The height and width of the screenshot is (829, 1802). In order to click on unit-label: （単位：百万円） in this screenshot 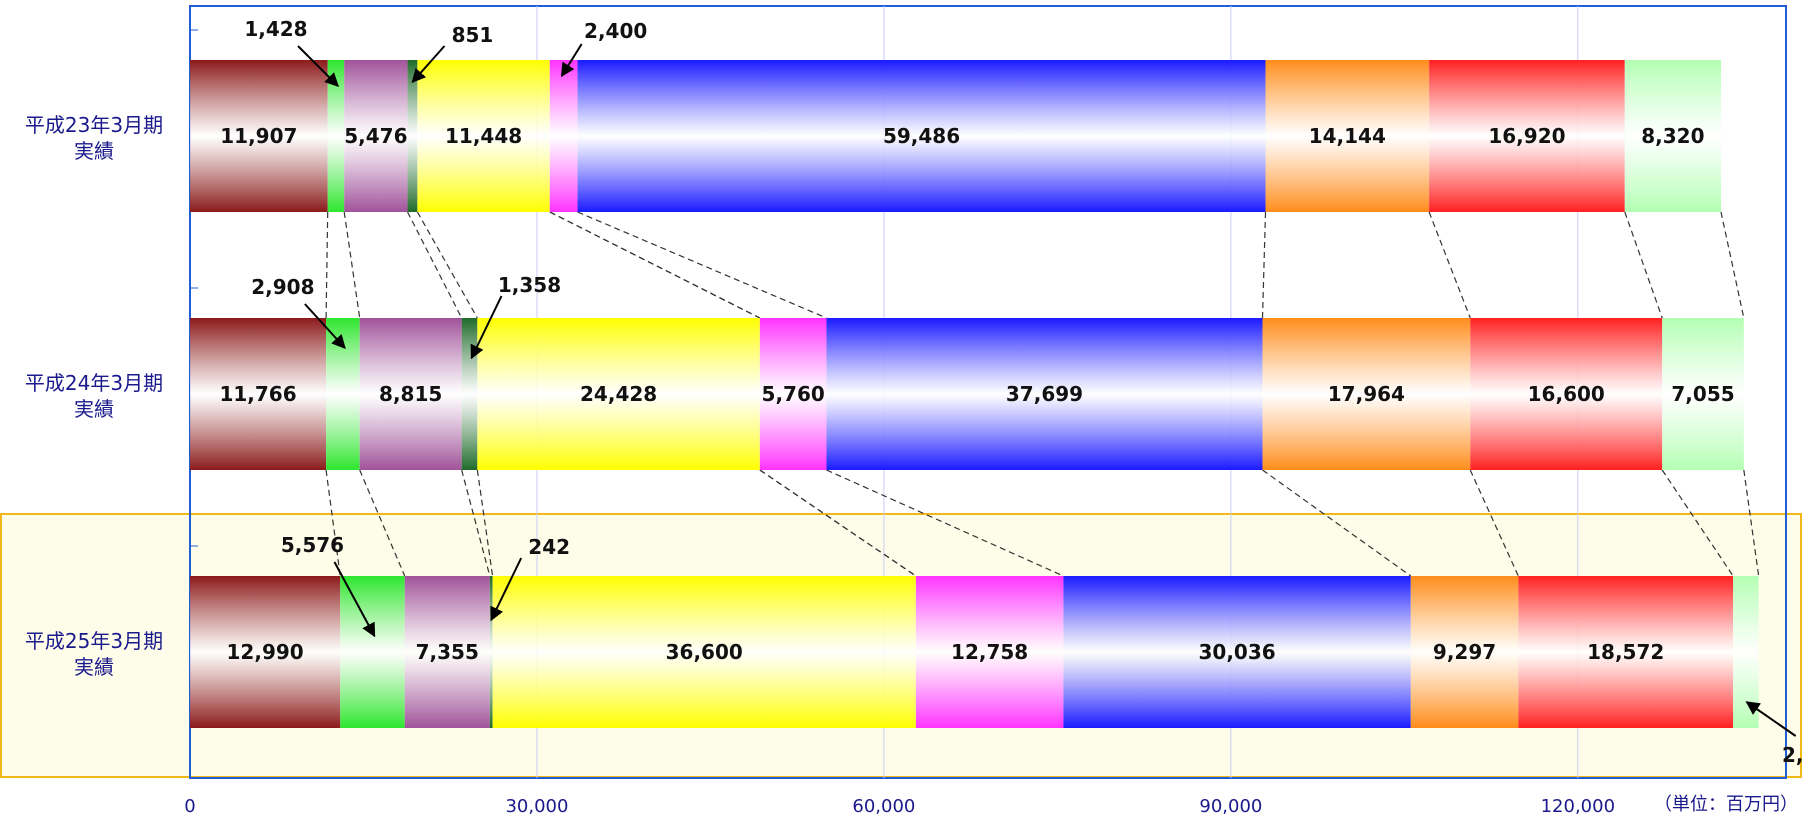, I will do `click(1726, 804)`.